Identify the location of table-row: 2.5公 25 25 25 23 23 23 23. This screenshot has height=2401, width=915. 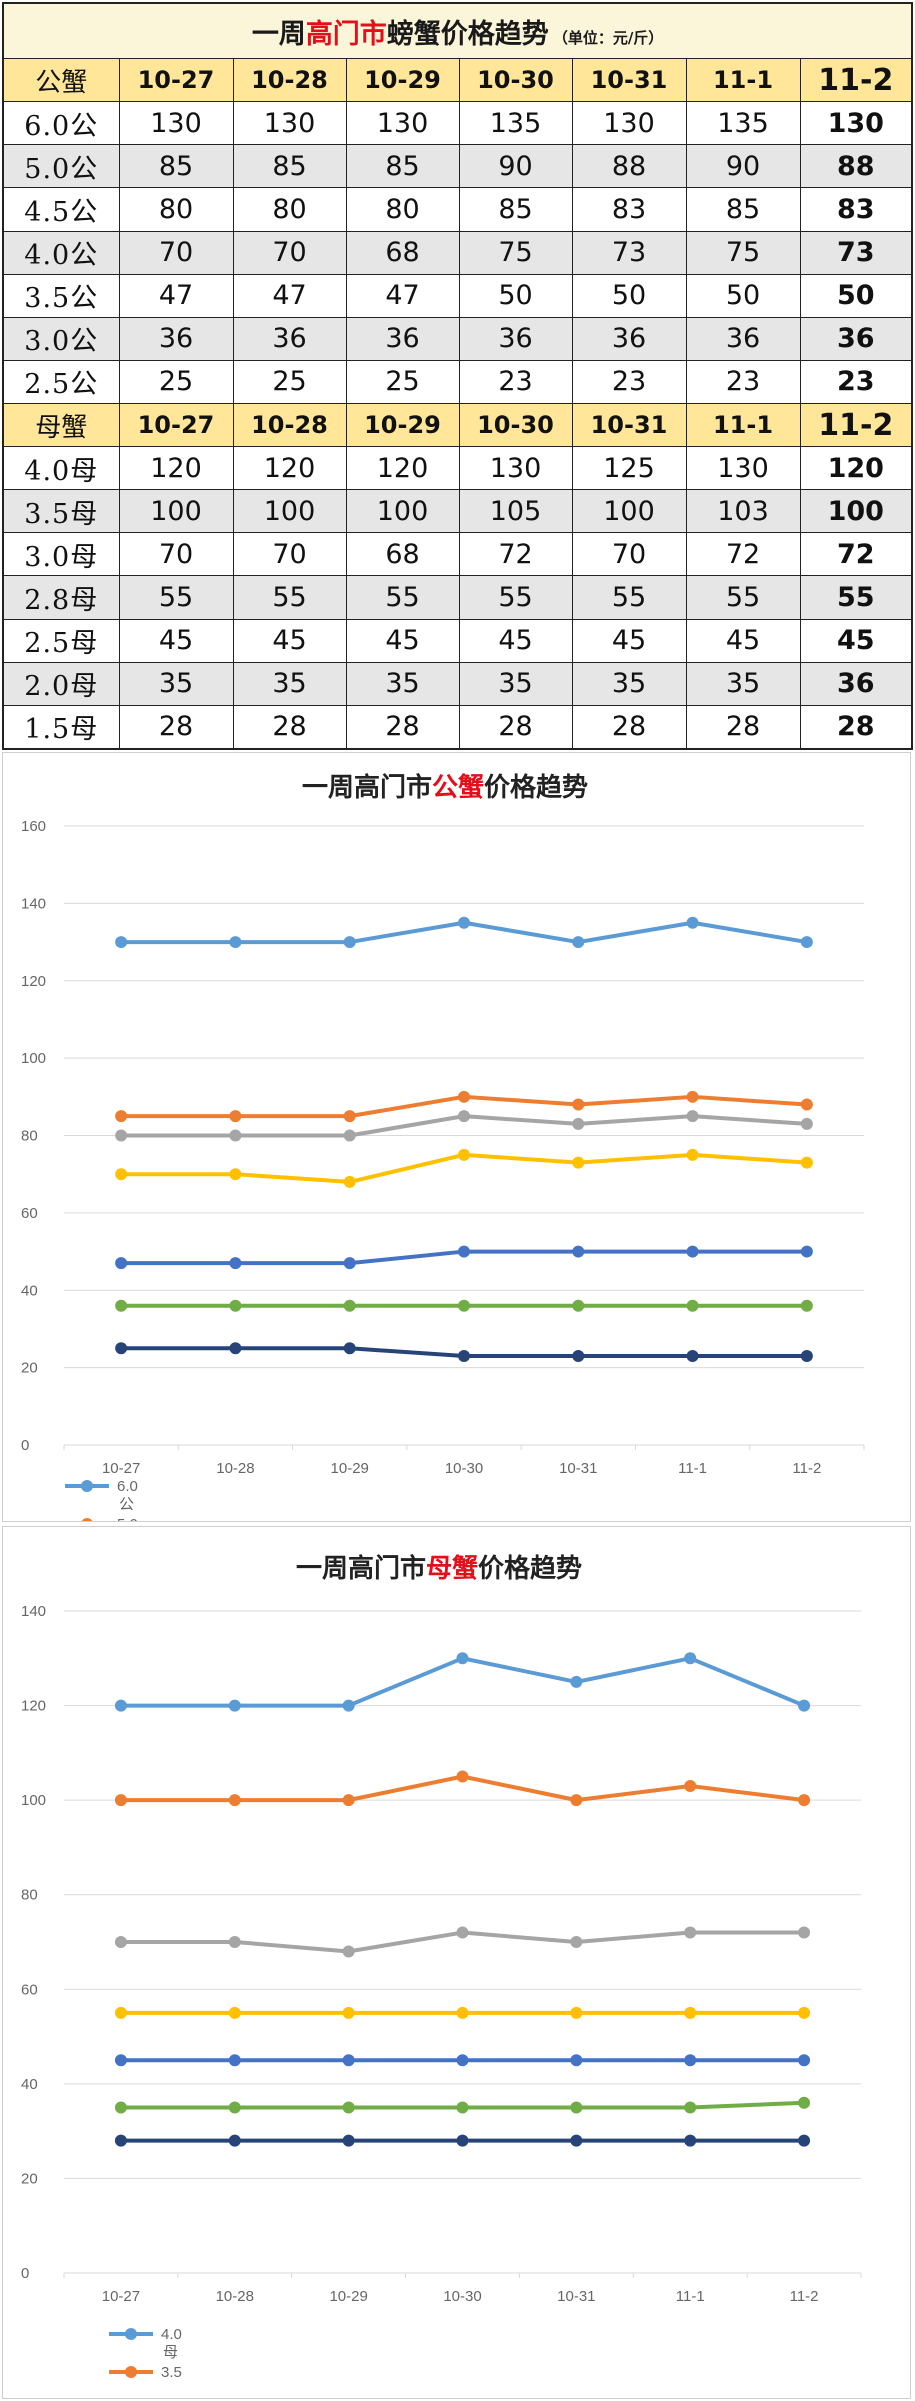
(457, 382).